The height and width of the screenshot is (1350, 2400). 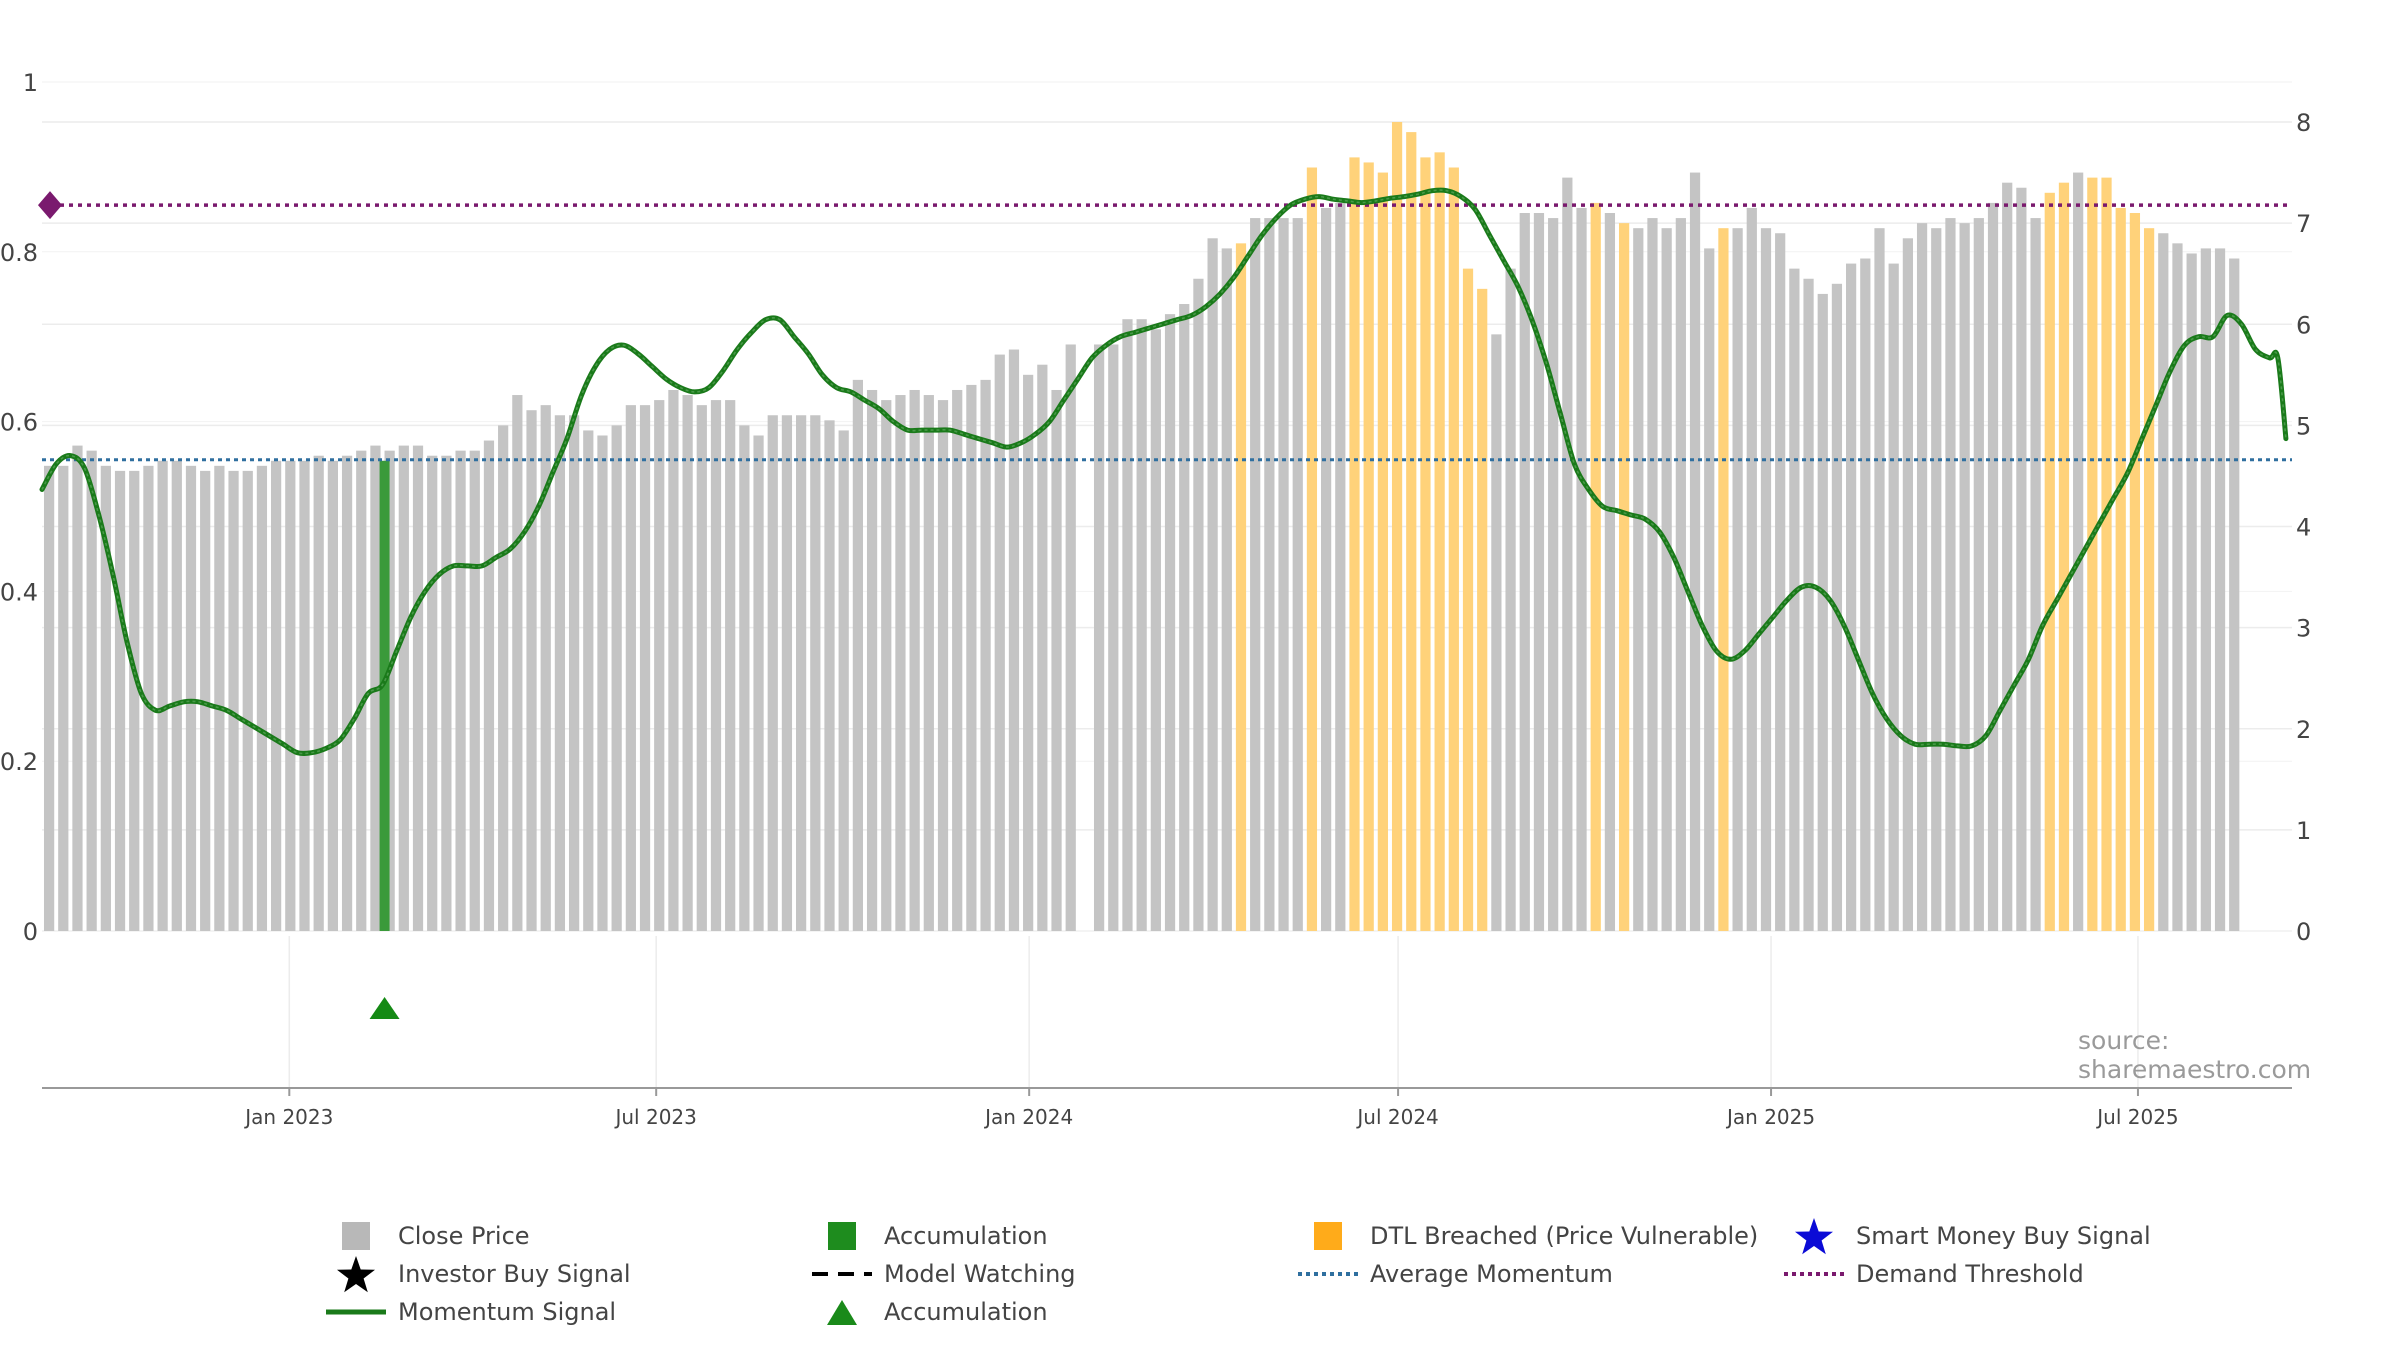 What do you see at coordinates (2303, 831) in the screenshot?
I see `right-tick-label: 1` at bounding box center [2303, 831].